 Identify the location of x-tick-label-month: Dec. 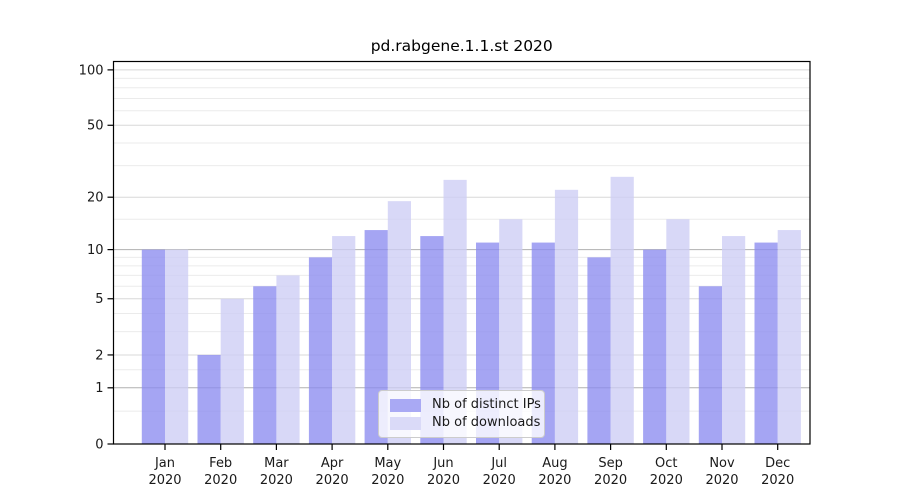
(777, 463).